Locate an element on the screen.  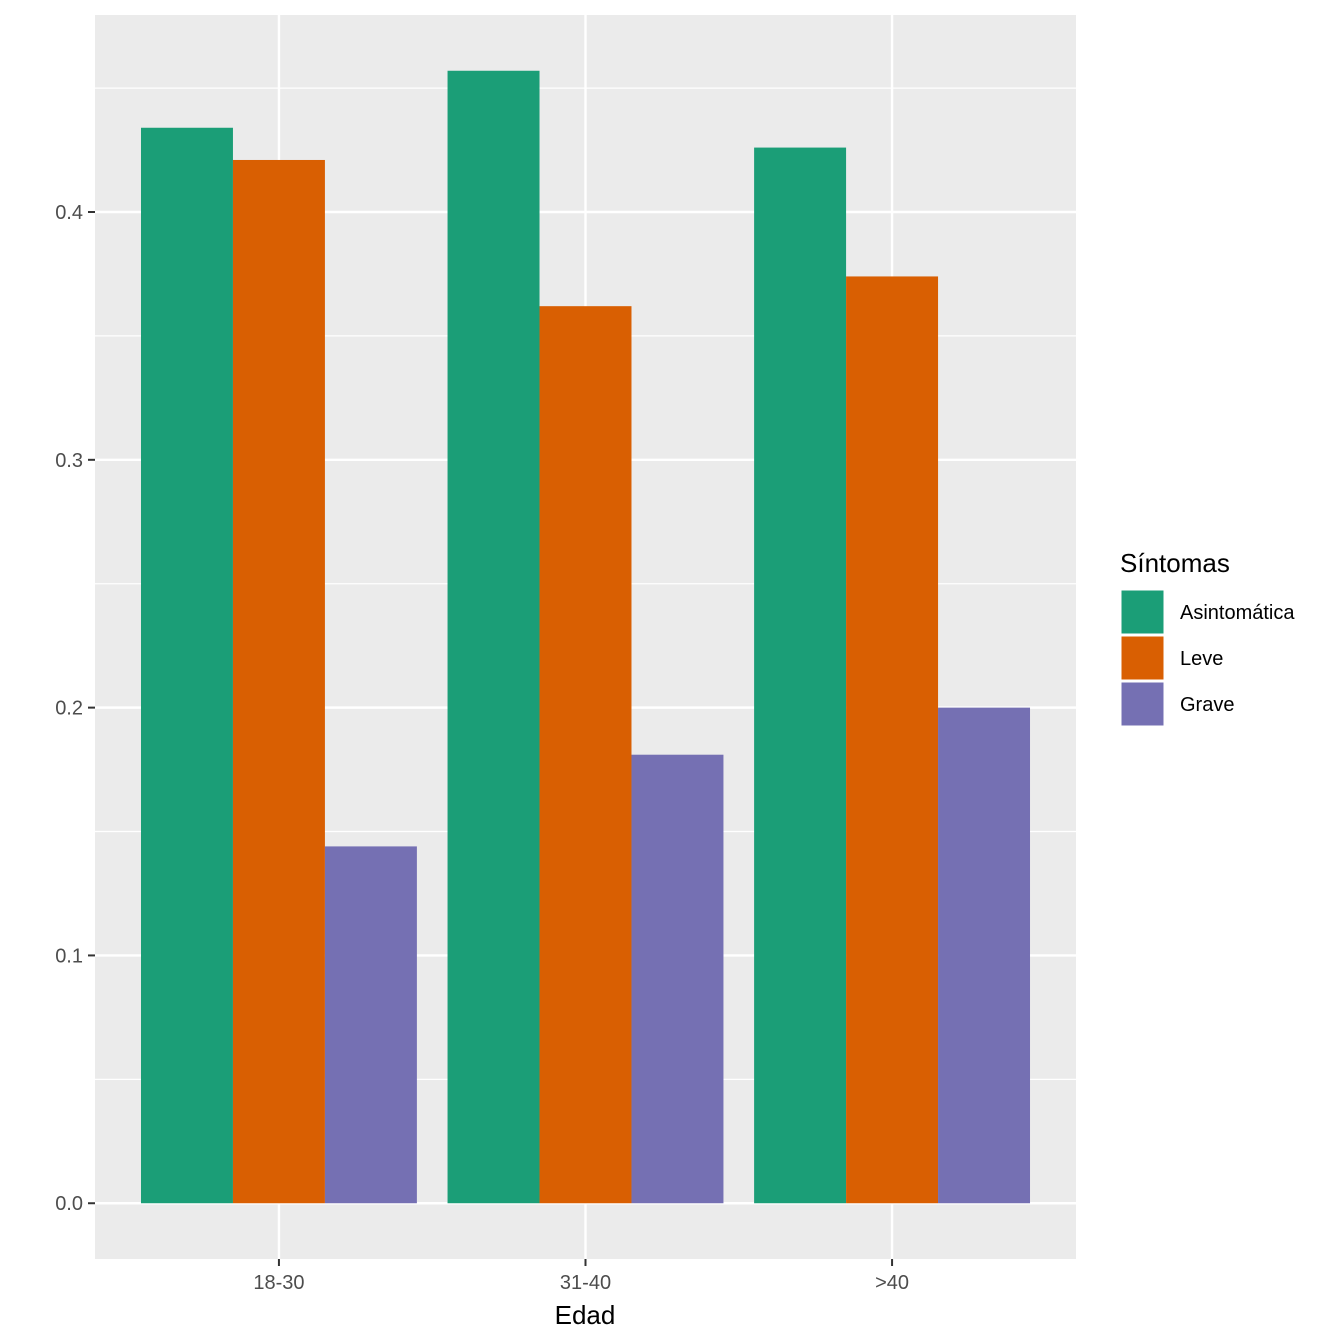
x-axis-title: Edad is located at coordinates (585, 1315).